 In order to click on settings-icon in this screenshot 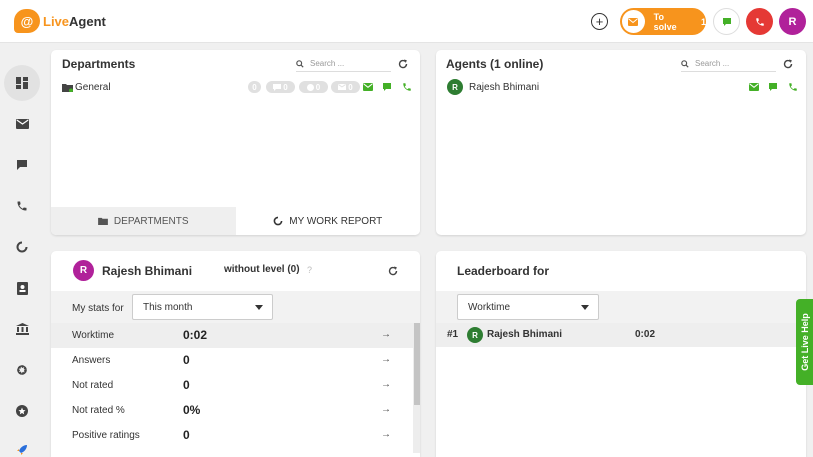, I will do `click(22, 370)`.